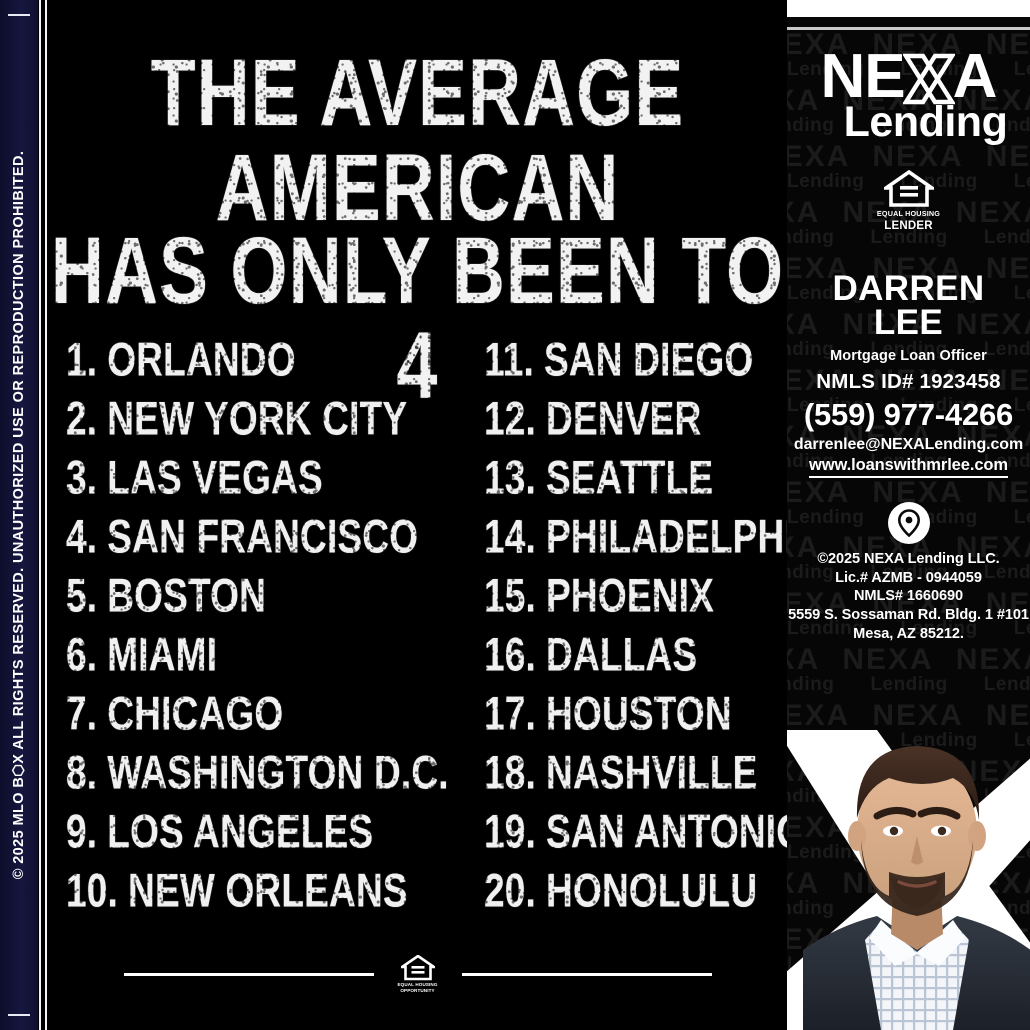  Describe the element at coordinates (82, 831) in the screenshot. I see `city-rank-number: 9.` at that location.